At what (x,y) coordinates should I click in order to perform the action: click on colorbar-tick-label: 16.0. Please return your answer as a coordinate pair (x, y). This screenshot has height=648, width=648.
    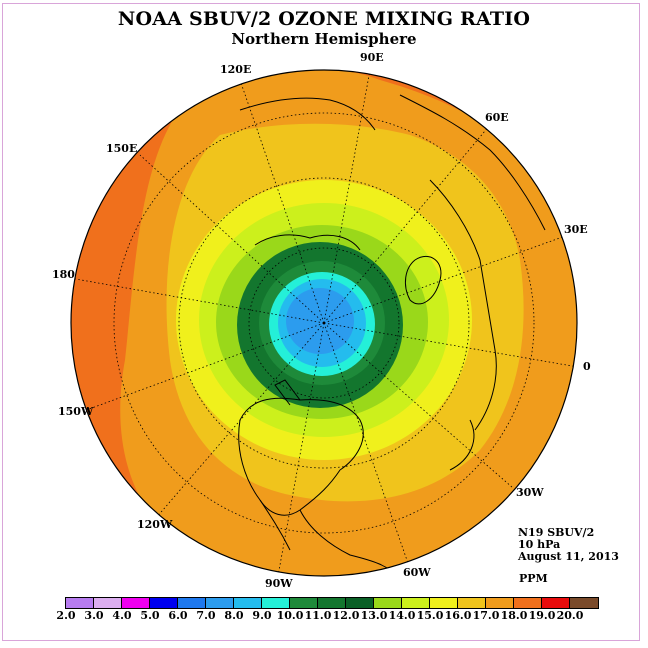
    Looking at the image, I should click on (458, 615).